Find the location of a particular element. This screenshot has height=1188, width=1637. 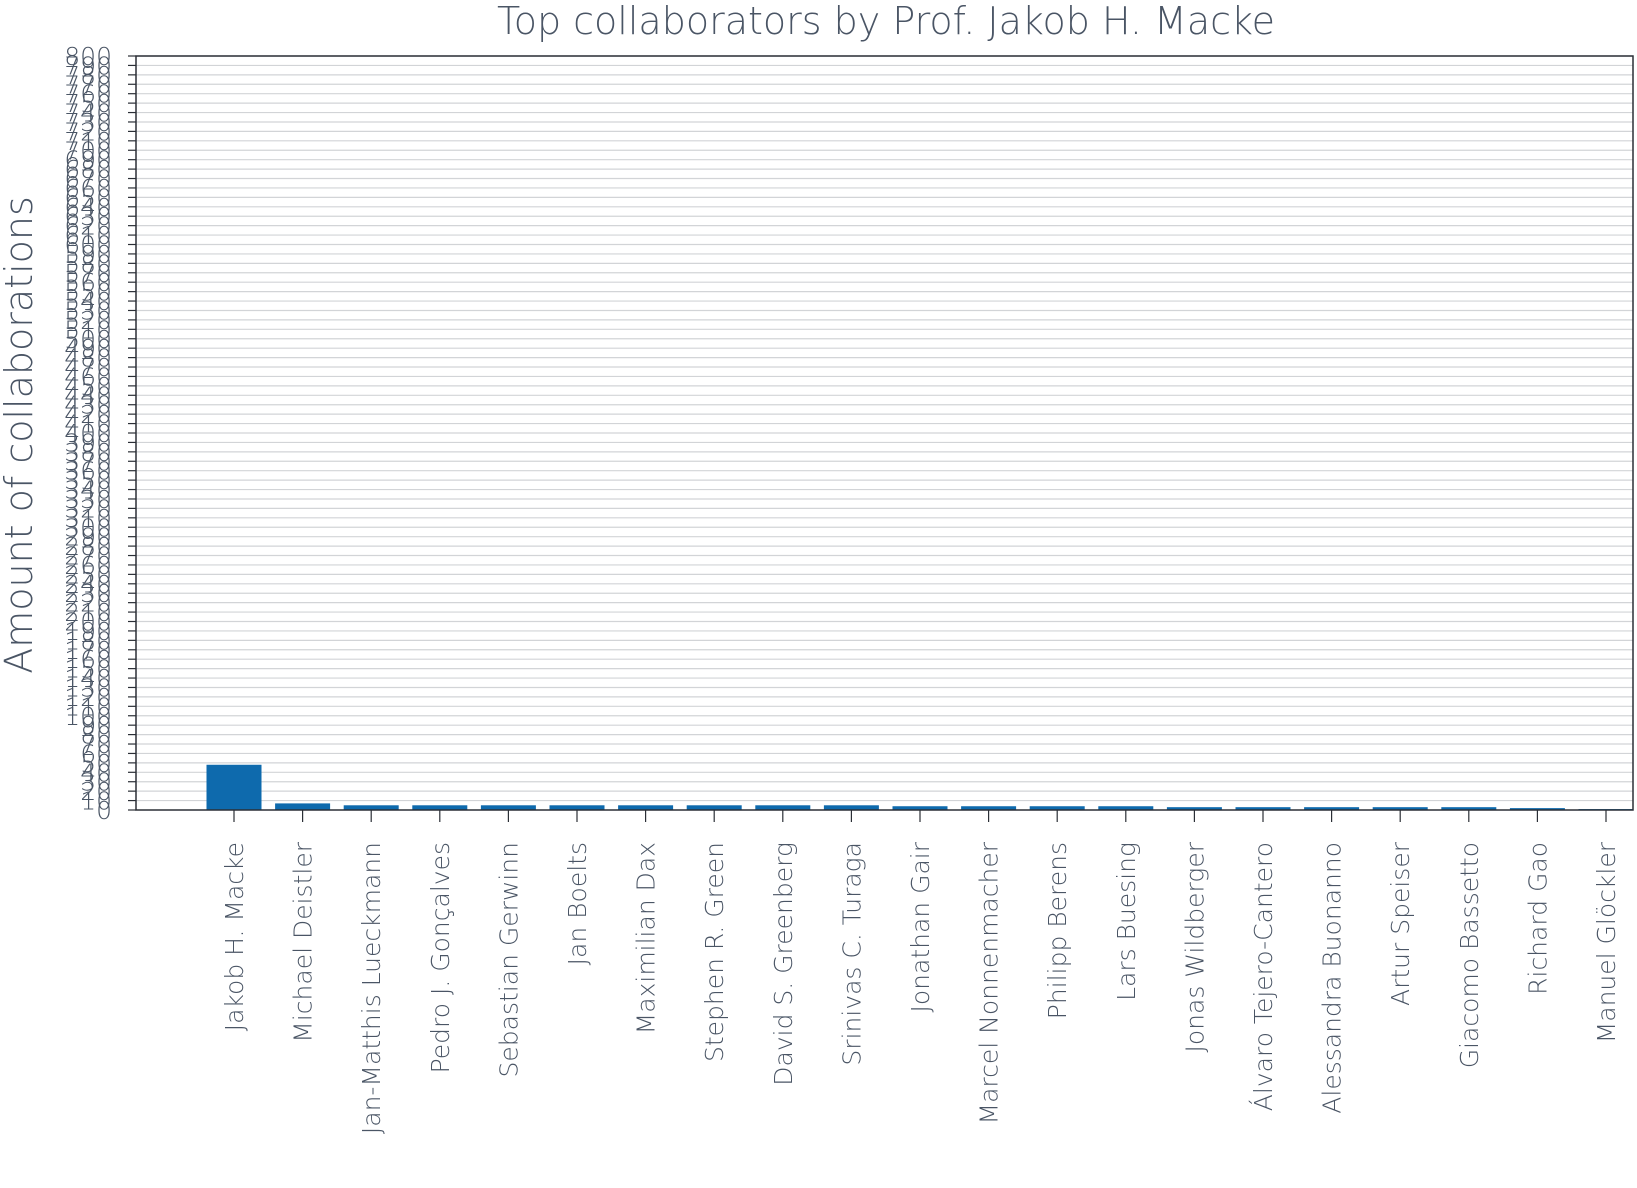

y-tick-label: 90 is located at coordinates (96, 725).